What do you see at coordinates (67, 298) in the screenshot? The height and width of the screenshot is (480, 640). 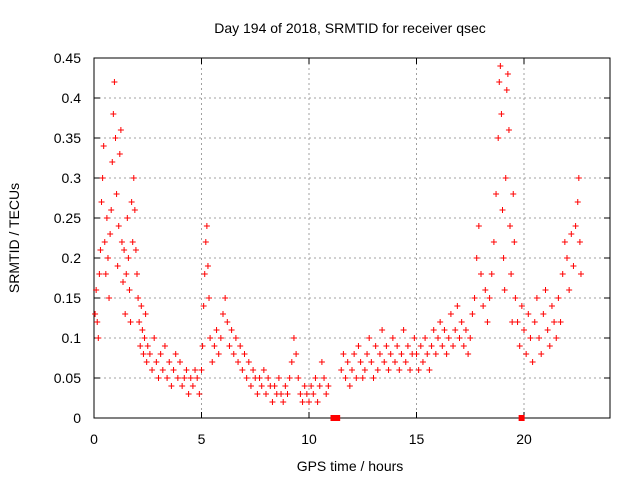 I see `y-tick-label: 0.15` at bounding box center [67, 298].